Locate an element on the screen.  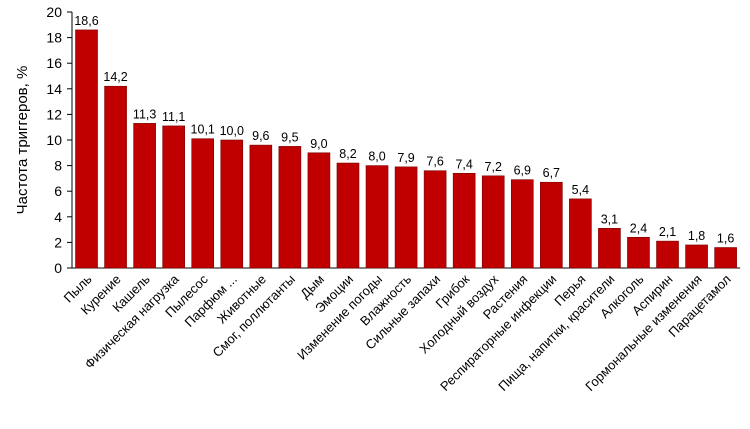
data-label: 10,0 is located at coordinates (232, 131).